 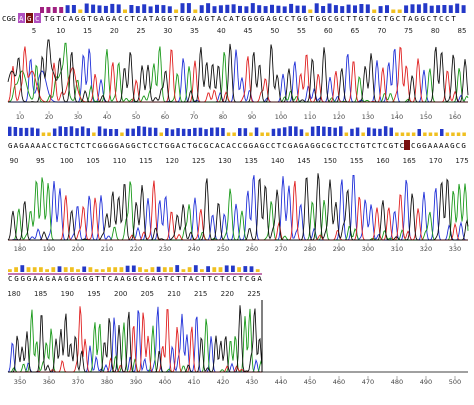 What do you see at coordinates (339, 117) in the screenshot?
I see `axis-tick-label: 120` at bounding box center [339, 117].